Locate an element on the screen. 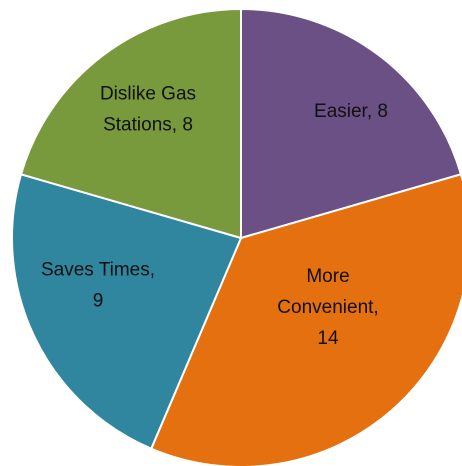  data-label-line: 9 is located at coordinates (98, 301).